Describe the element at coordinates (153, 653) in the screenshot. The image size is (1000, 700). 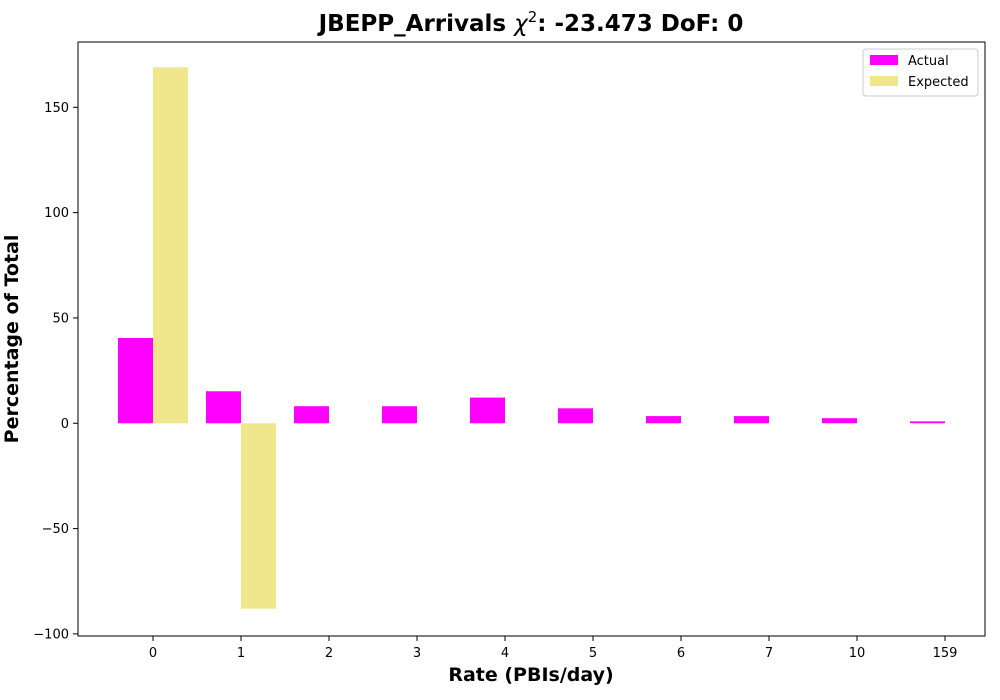
I see `x-tick-label: 0` at that location.